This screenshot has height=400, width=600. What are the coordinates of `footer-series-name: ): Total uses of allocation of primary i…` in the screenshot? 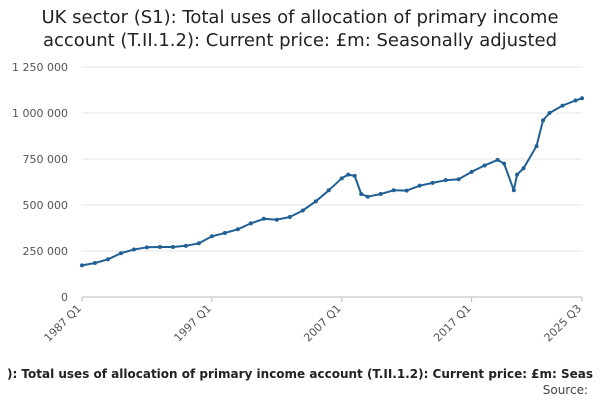 It's located at (300, 374).